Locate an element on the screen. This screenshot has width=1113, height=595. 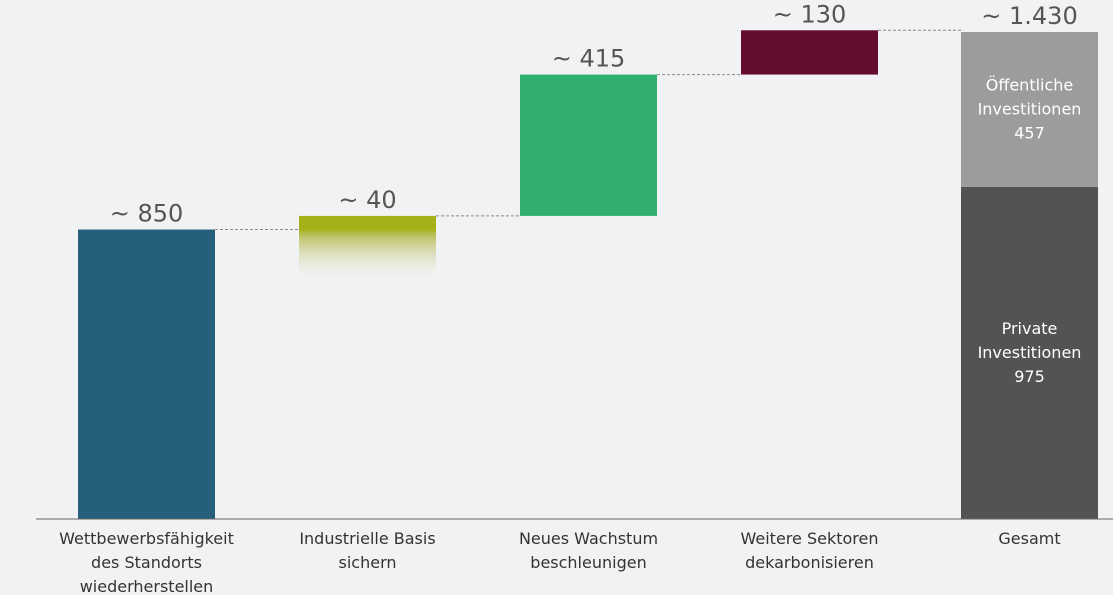
bar-value-label-4: ~ 130 is located at coordinates (810, 14).